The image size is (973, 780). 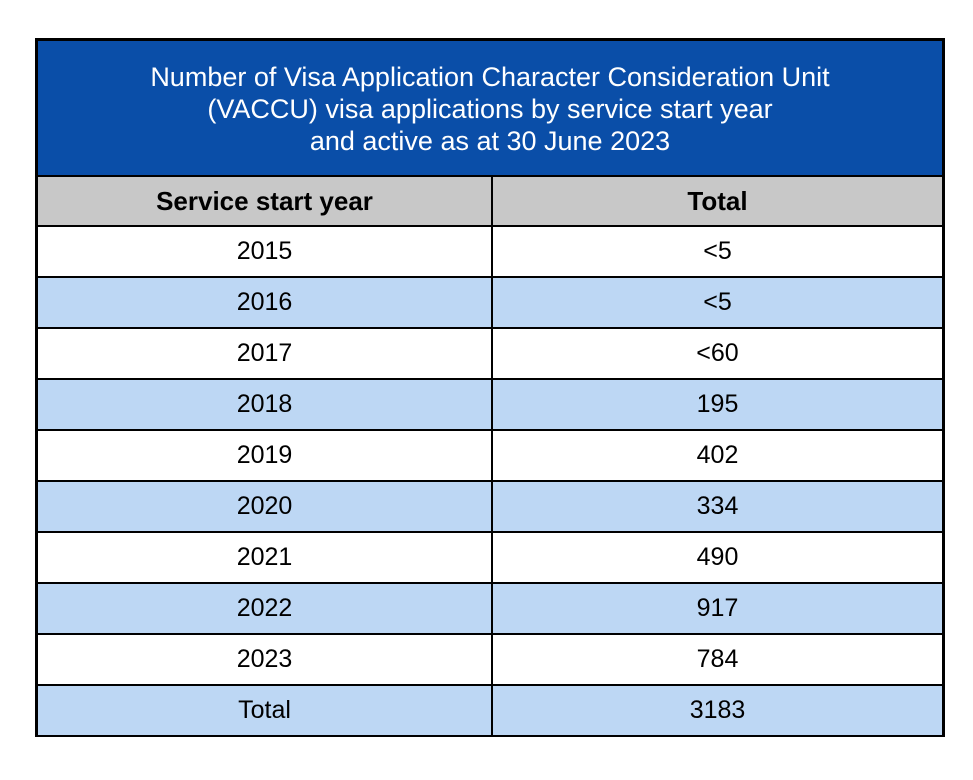 I want to click on table-row-total-cell: 784, so click(x=717, y=659).